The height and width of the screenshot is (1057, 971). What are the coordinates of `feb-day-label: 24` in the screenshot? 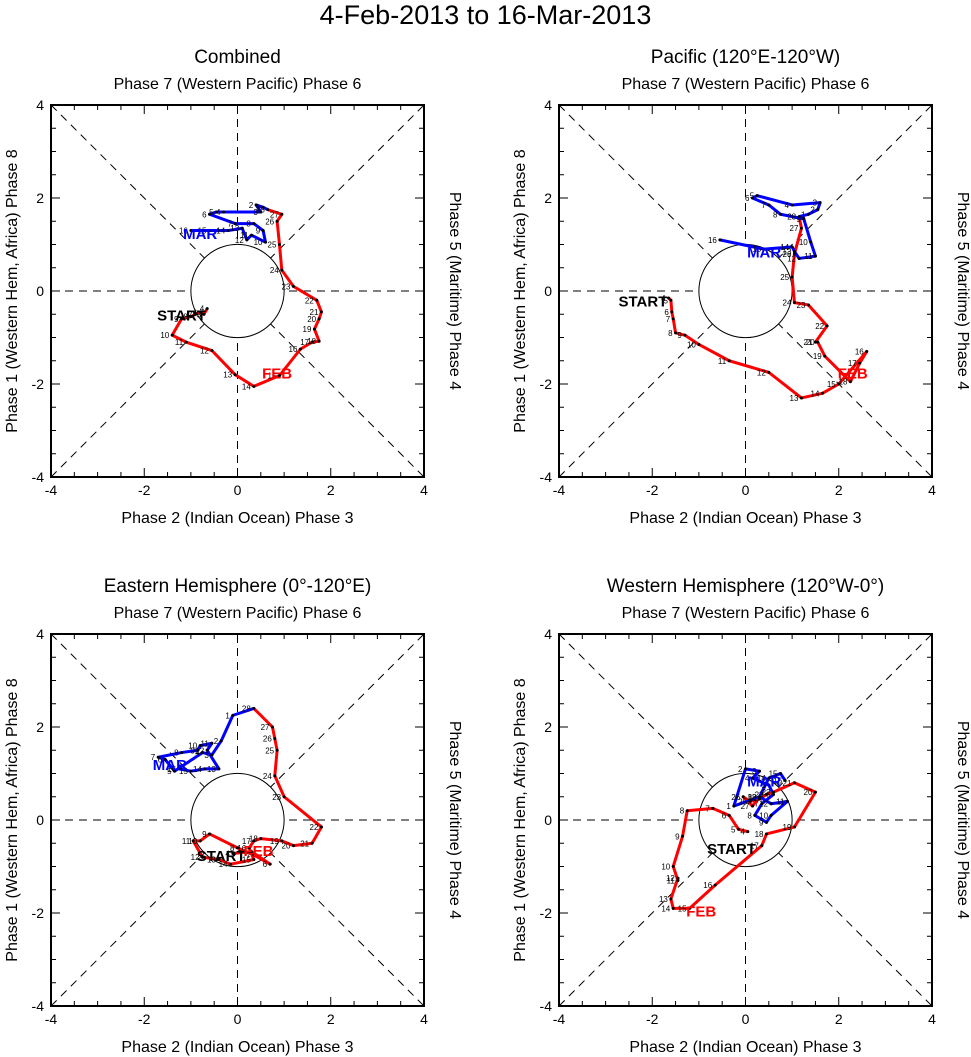 It's located at (752, 799).